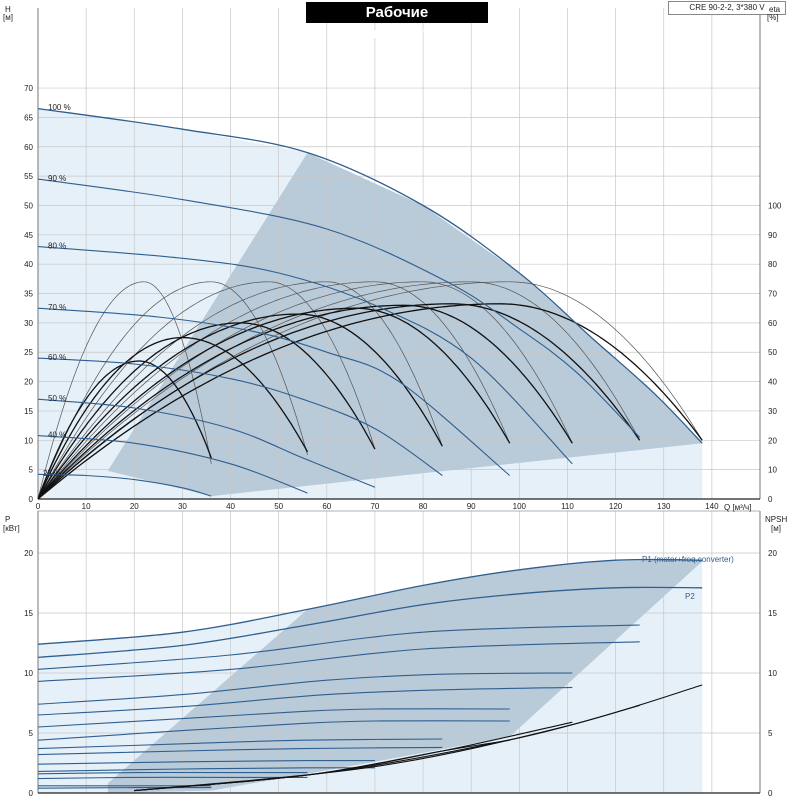 Image resolution: width=800 pixels, height=800 pixels. I want to click on npsh-axis-unit: [м], so click(776, 528).